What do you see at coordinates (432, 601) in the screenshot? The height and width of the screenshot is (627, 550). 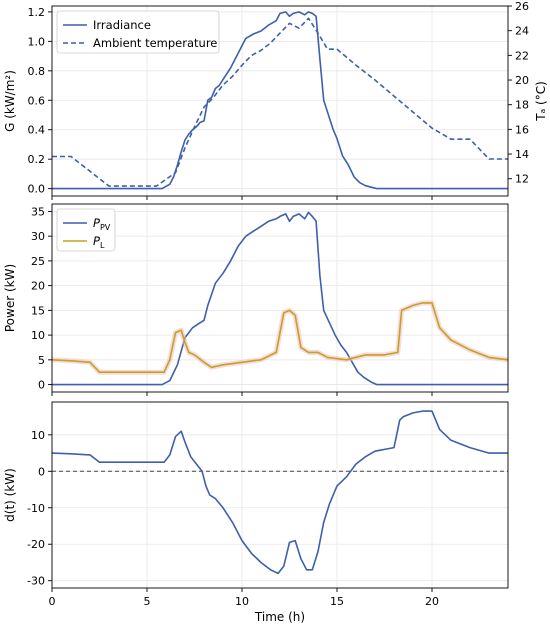 I see `x-tick-label: 20` at bounding box center [432, 601].